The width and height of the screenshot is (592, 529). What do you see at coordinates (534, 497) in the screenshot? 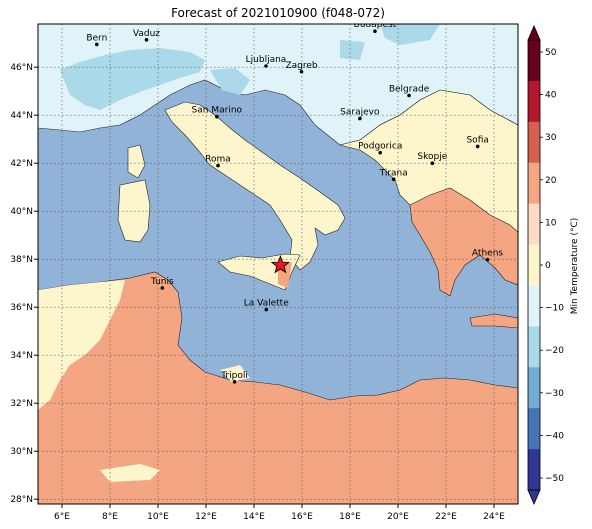
I see `colorbar-extend-bottom` at bounding box center [534, 497].